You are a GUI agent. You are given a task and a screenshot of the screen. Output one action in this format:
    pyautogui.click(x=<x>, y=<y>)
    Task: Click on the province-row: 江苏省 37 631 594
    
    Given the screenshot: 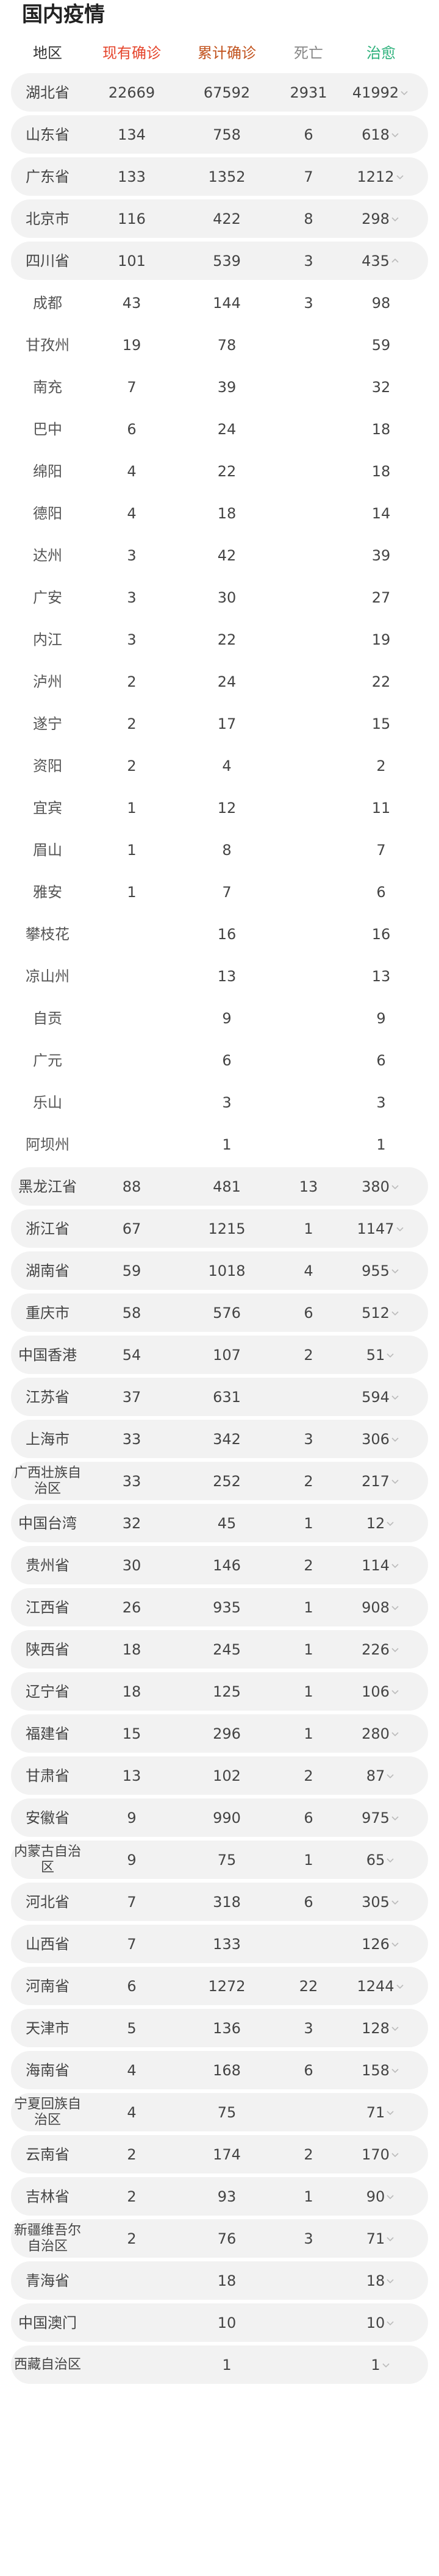 What is the action you would take?
    pyautogui.click(x=220, y=1397)
    